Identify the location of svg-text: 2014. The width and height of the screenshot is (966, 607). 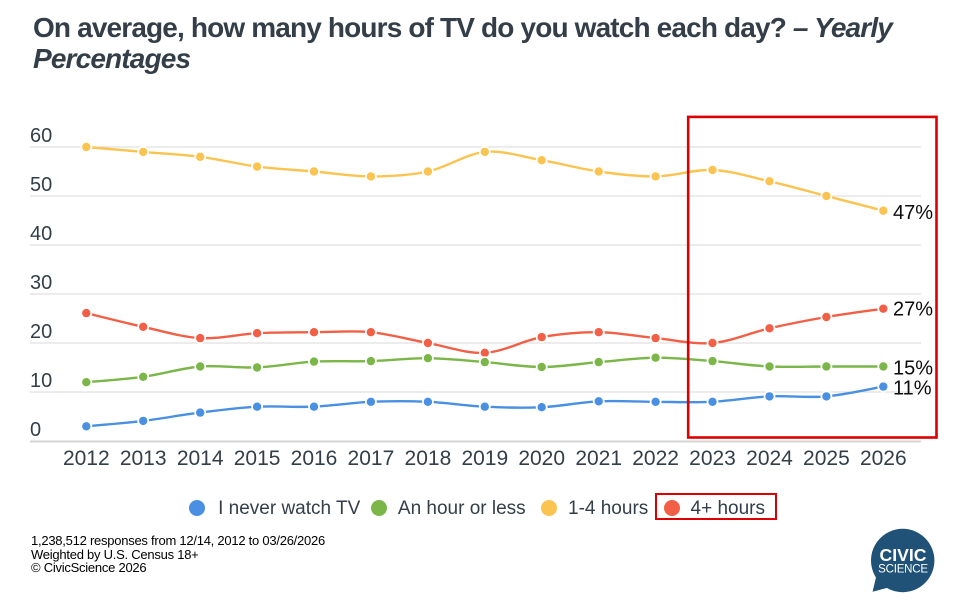
(200, 458).